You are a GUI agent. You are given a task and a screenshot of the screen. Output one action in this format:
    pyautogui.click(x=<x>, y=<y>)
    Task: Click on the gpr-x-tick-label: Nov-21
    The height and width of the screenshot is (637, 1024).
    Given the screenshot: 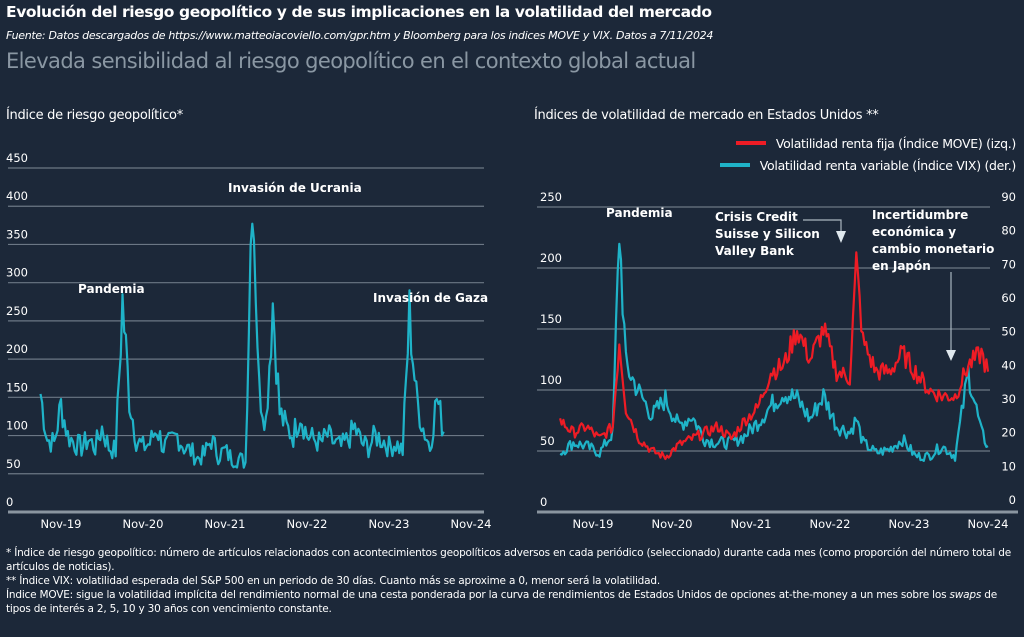 What is the action you would take?
    pyautogui.click(x=225, y=524)
    